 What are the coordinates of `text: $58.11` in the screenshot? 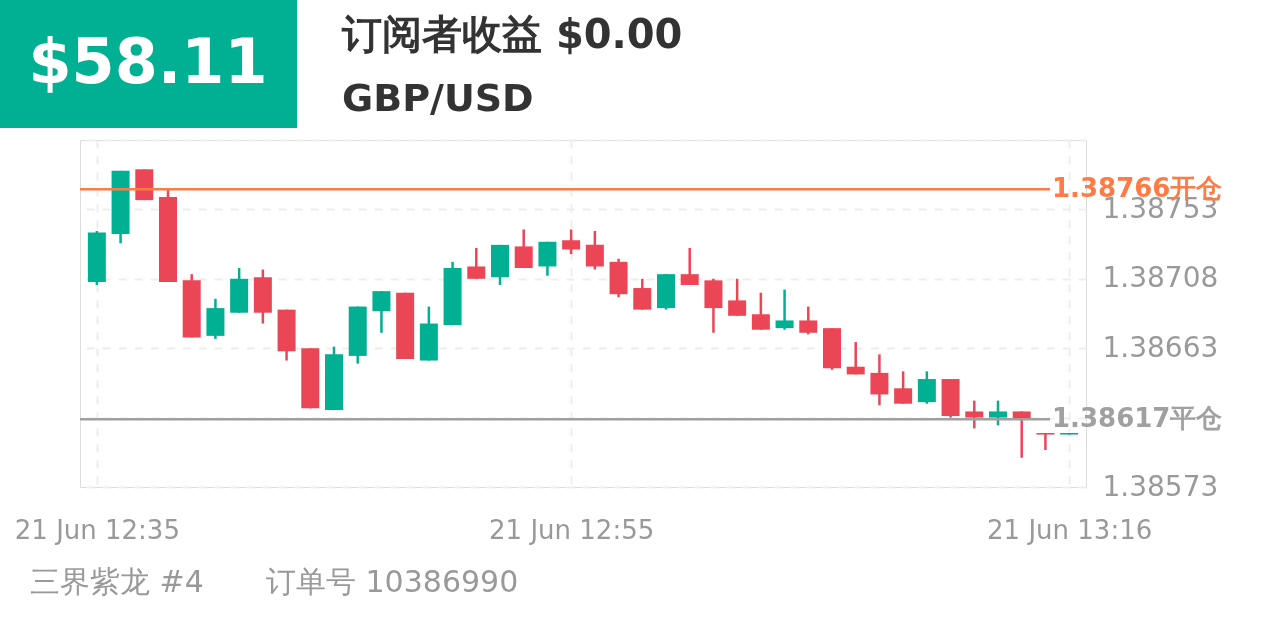 It's located at (148, 61).